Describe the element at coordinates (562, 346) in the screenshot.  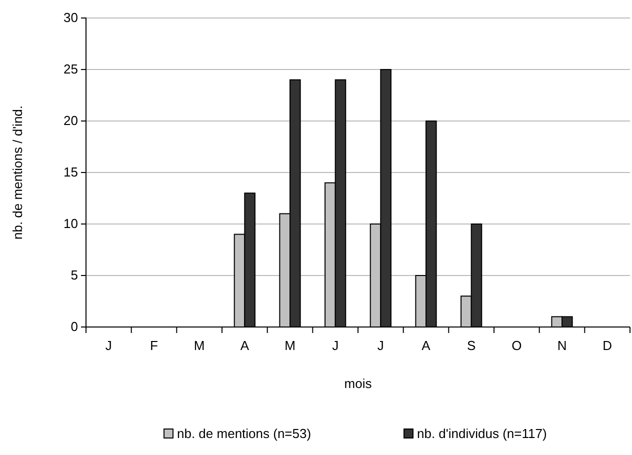
I see `x-tick-label: N` at that location.